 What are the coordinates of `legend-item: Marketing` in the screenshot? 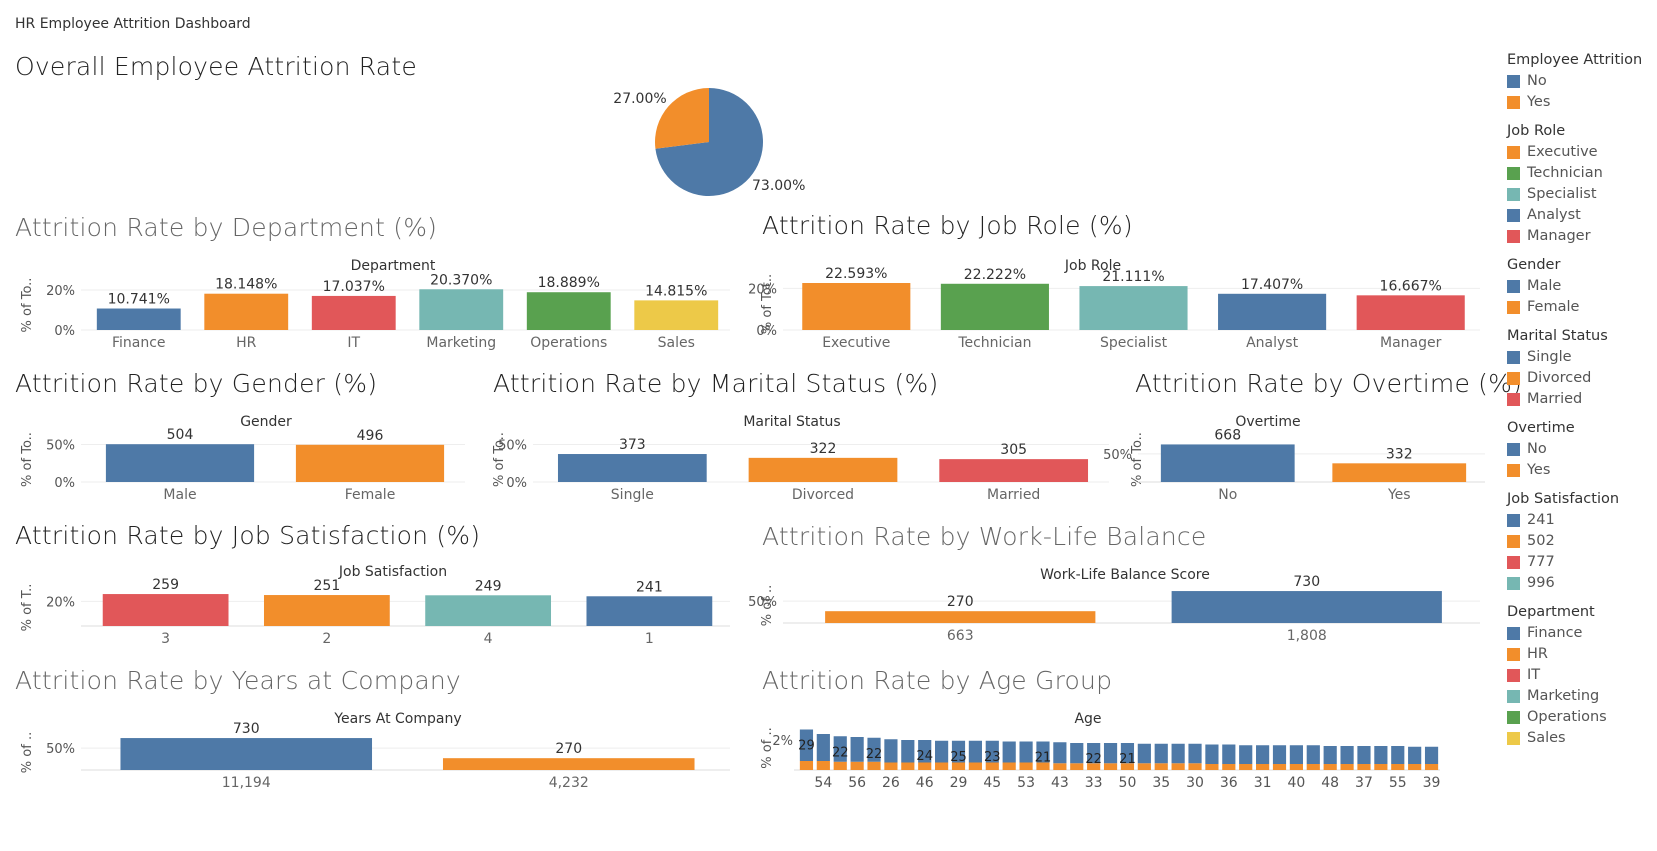 It's located at (1582, 696).